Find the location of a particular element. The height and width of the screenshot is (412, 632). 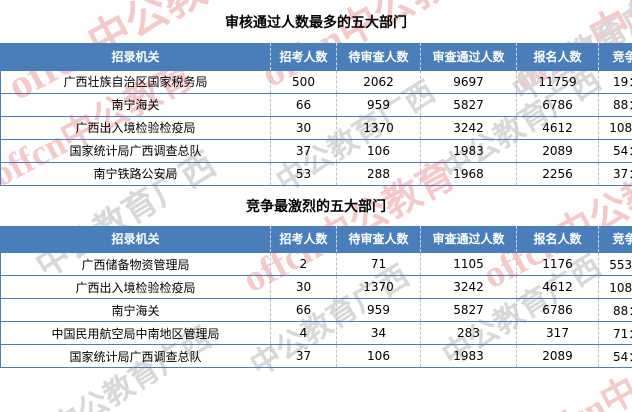

cell-hiring-count: 4 is located at coordinates (303, 333).